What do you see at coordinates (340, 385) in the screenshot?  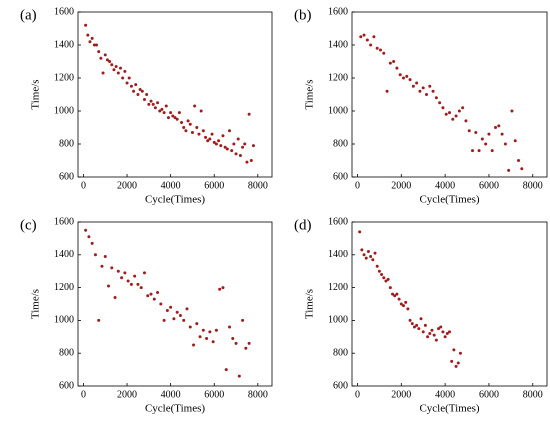 I see `y-tick-label: 600` at bounding box center [340, 385].